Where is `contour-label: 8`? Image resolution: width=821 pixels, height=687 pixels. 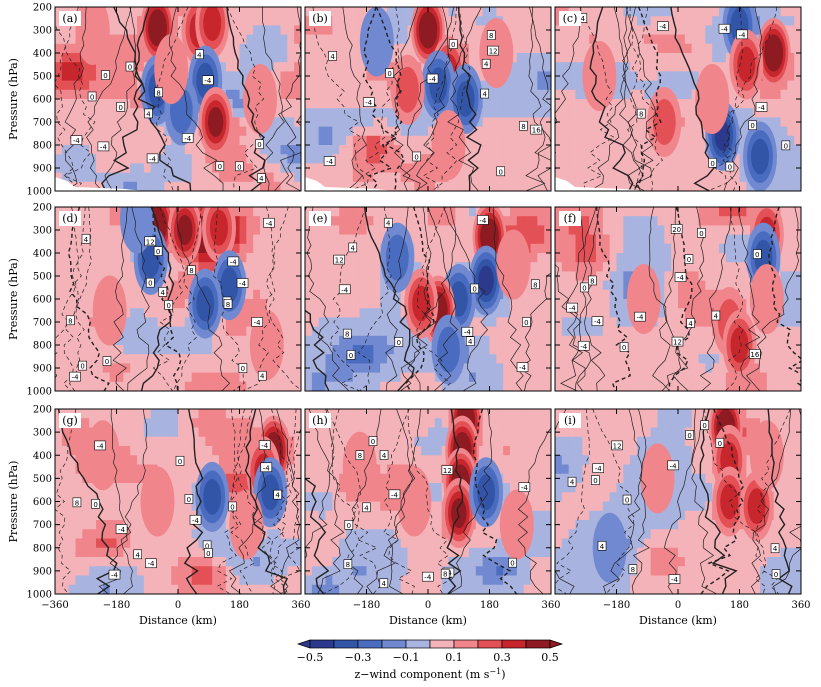
contour-label: 8 is located at coordinates (228, 305).